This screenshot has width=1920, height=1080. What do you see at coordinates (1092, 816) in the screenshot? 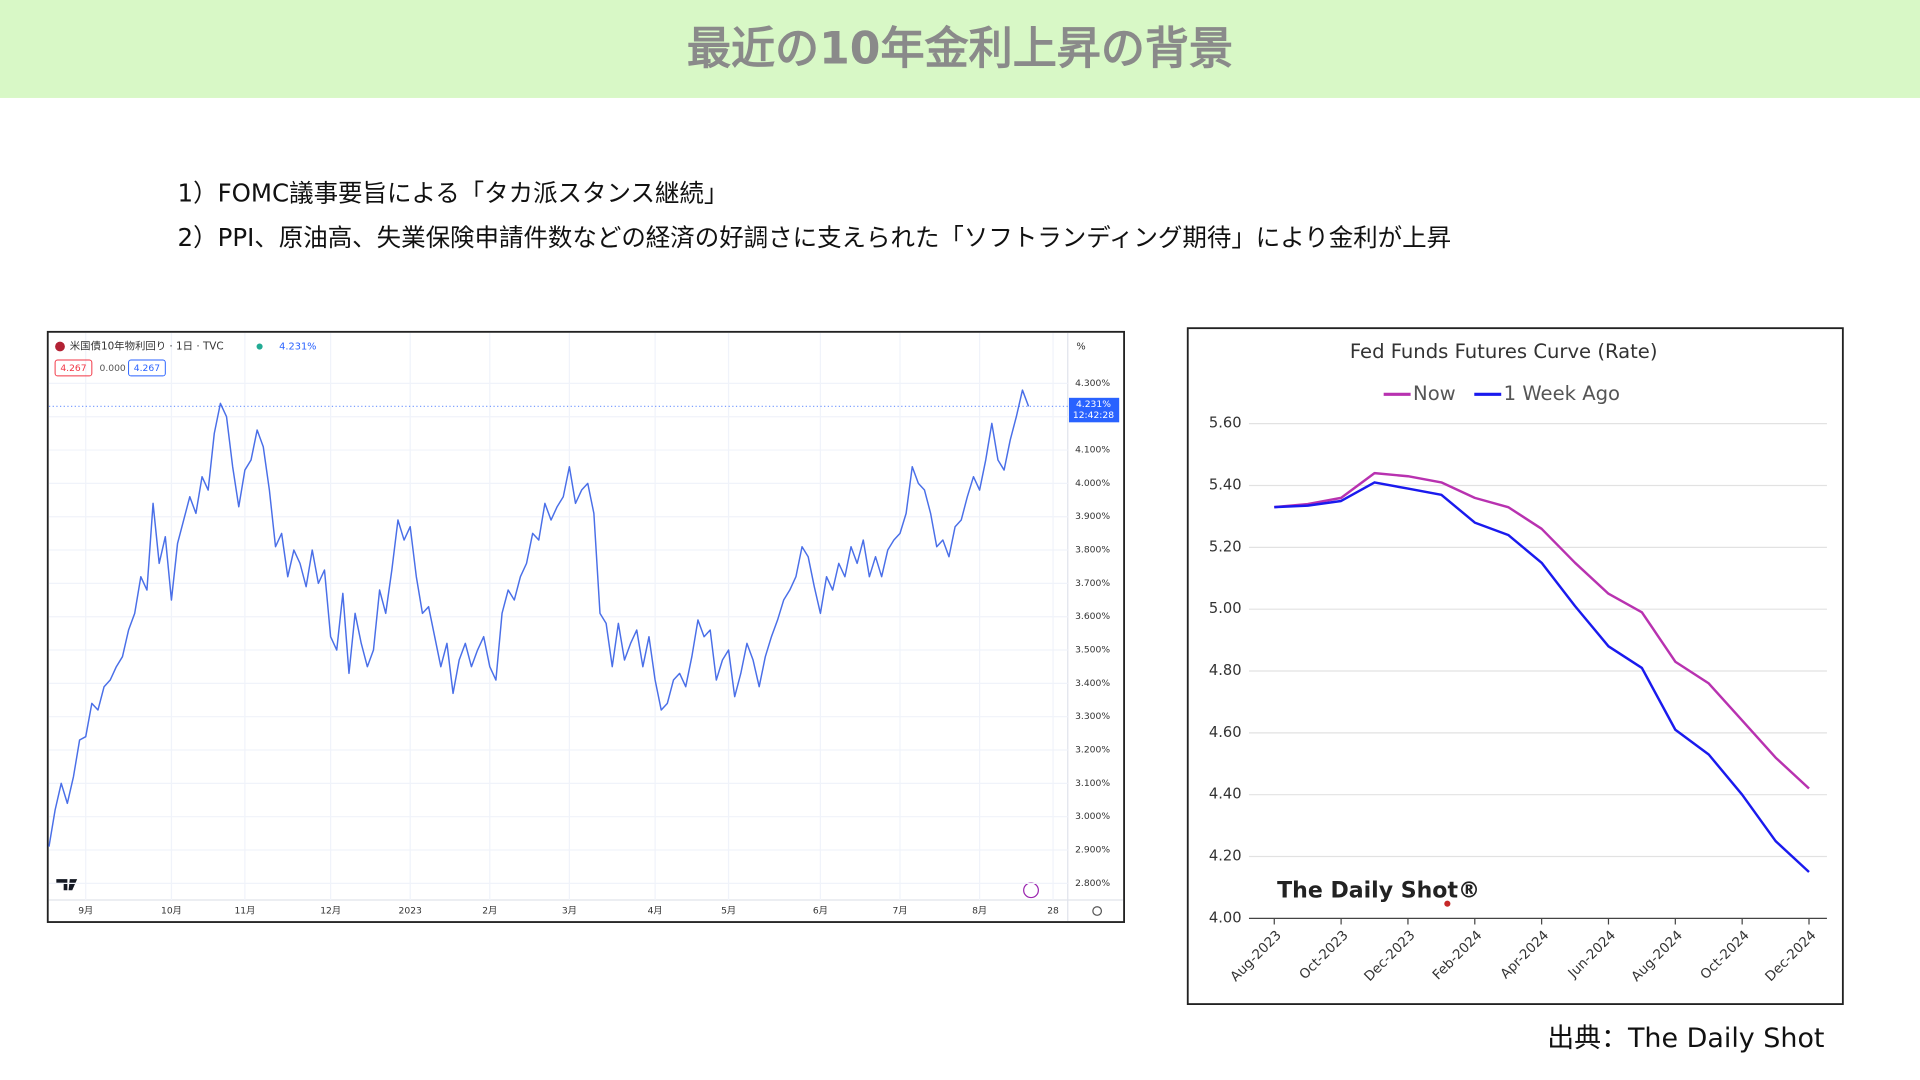
I see `y-tick-label: 3.000%` at bounding box center [1092, 816].